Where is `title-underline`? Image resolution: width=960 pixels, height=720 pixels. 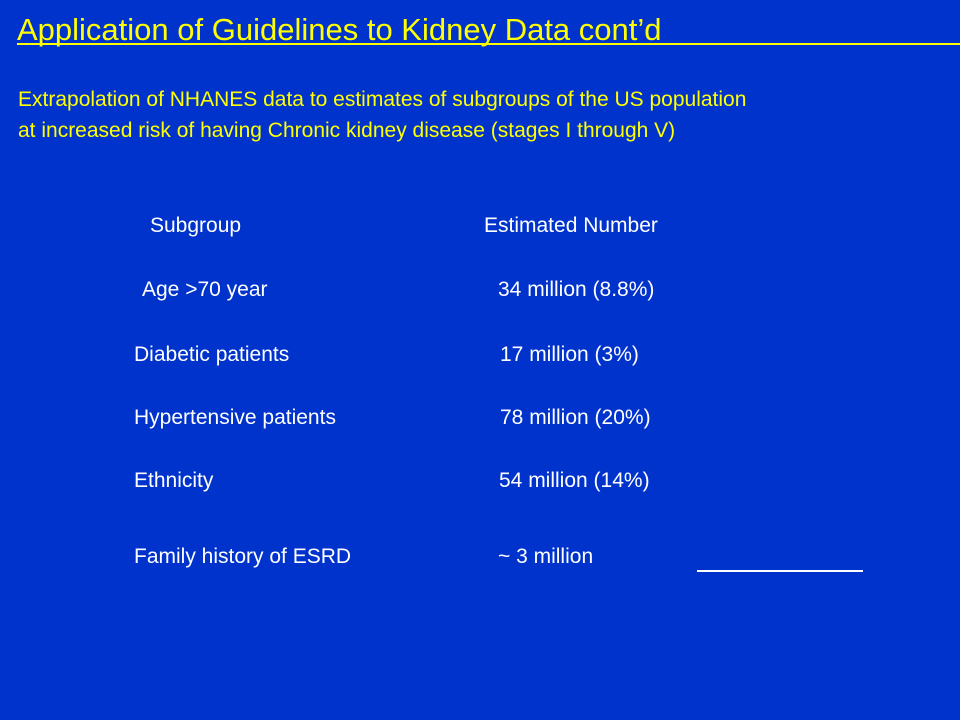 title-underline is located at coordinates (488, 44).